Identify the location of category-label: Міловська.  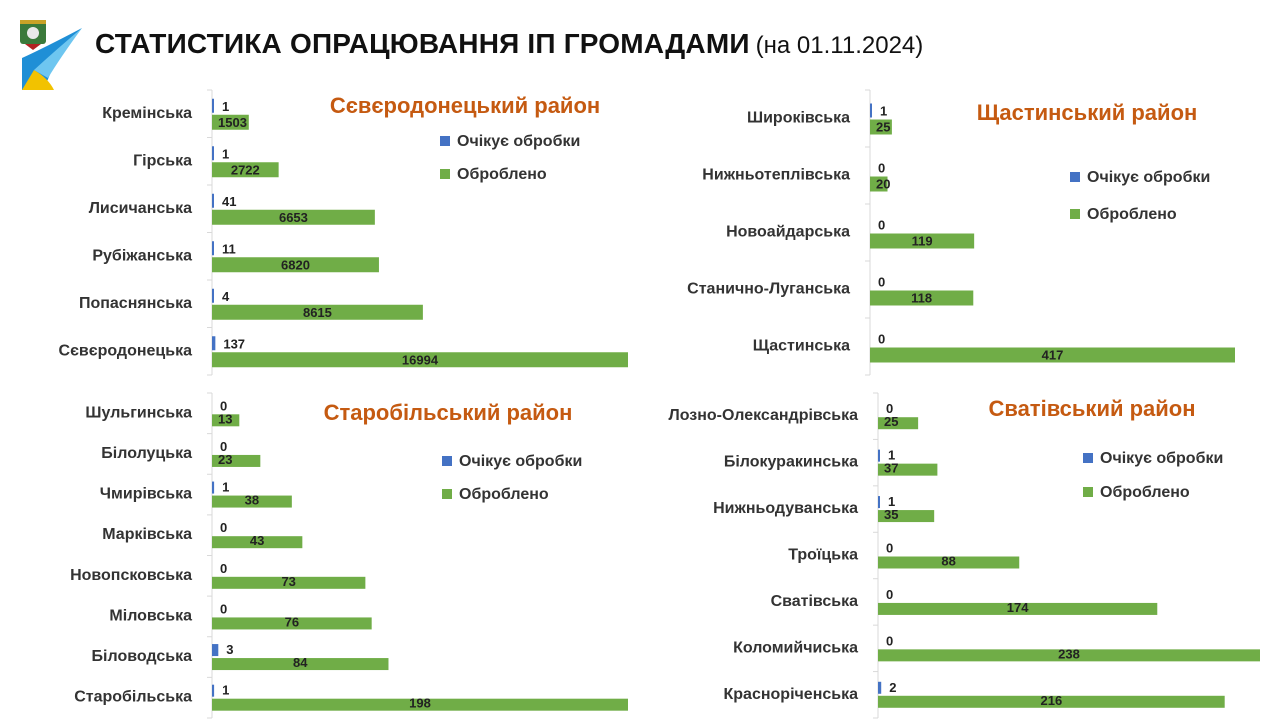
(150, 615).